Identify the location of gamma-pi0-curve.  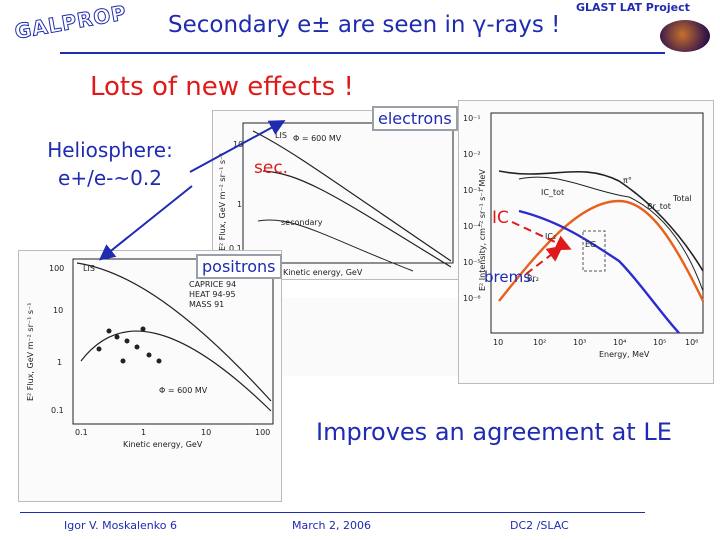
(611, 234).